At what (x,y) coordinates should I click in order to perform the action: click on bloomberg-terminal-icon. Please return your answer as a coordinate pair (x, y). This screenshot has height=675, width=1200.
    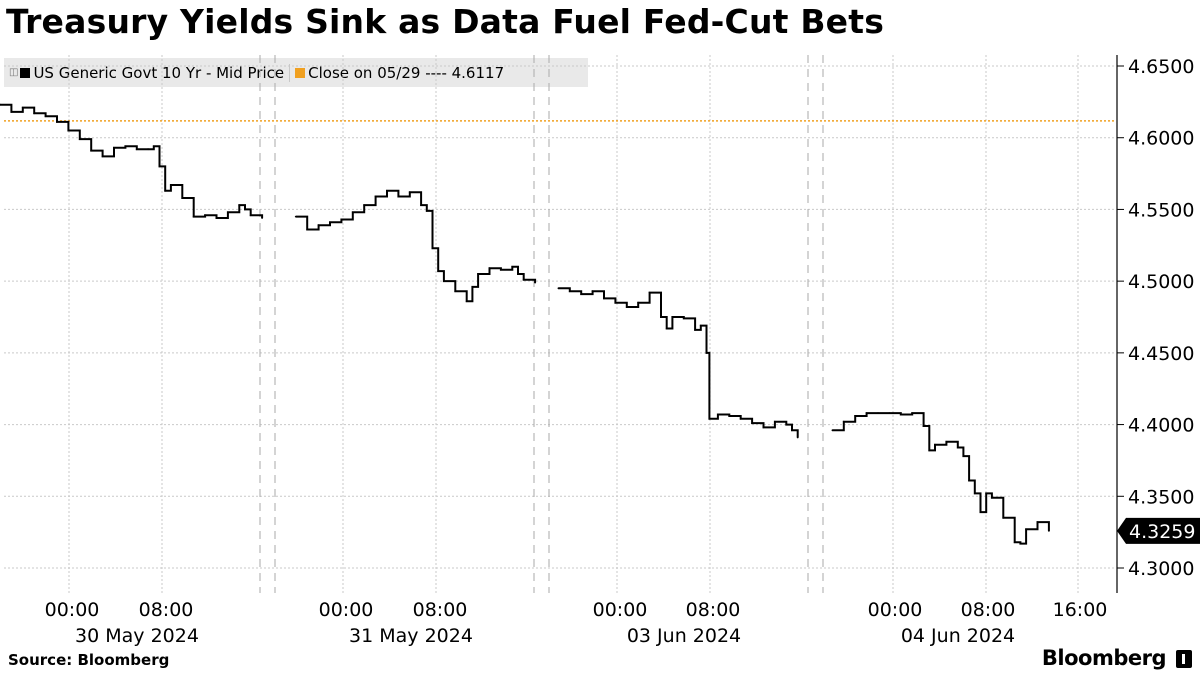
    Looking at the image, I should click on (1184, 659).